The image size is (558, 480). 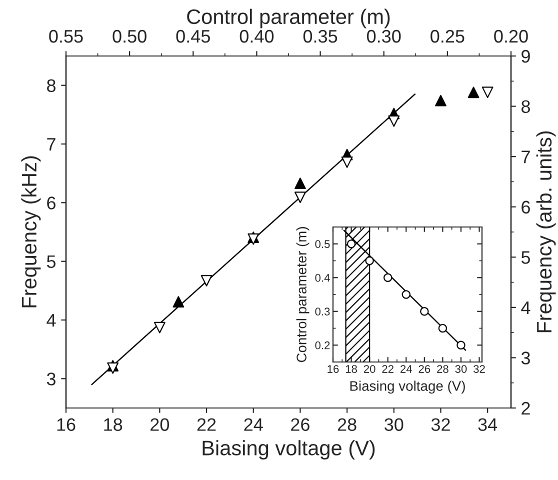 What do you see at coordinates (66, 36) in the screenshot?
I see `x2-tick-label: 0.55` at bounding box center [66, 36].